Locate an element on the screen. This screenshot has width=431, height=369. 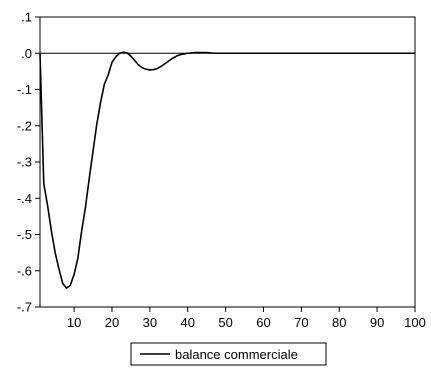
legend-label: balance commerciale is located at coordinates (236, 354).